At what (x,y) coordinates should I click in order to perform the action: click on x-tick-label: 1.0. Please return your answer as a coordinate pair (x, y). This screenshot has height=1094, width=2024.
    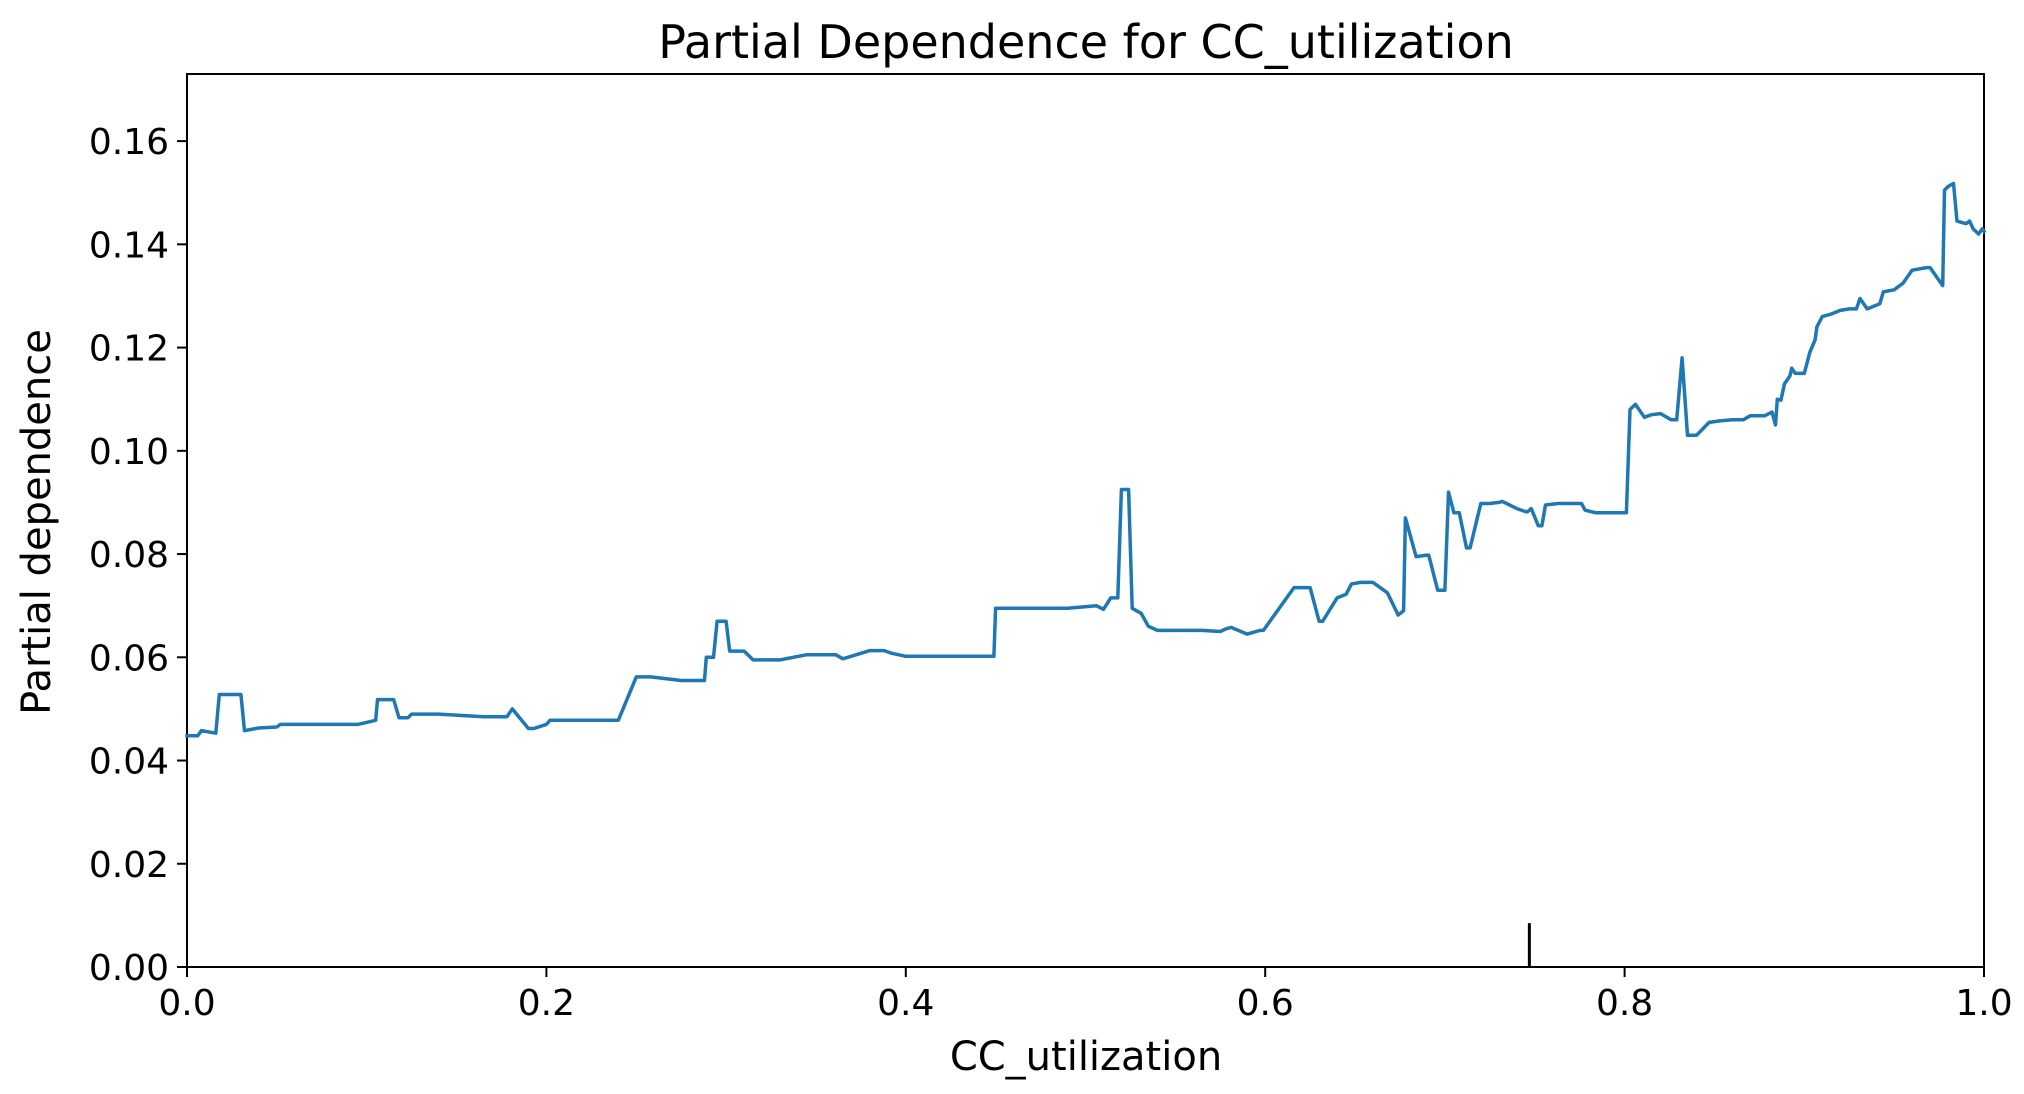
    Looking at the image, I should click on (1983, 1003).